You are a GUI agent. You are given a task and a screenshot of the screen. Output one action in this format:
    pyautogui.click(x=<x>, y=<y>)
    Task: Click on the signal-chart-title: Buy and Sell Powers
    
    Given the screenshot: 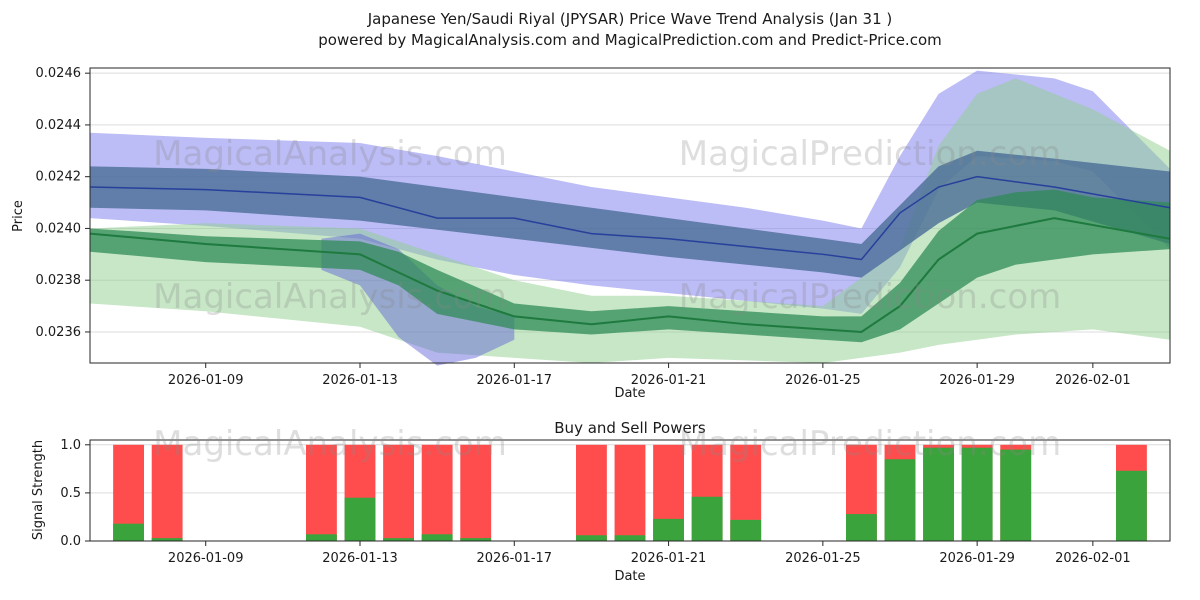 What is the action you would take?
    pyautogui.click(x=630, y=428)
    